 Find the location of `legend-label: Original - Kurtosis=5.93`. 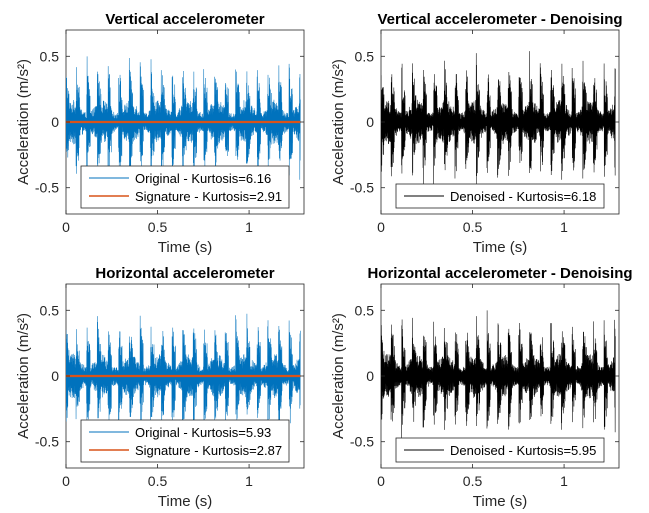

legend-label: Original - Kurtosis=5.93 is located at coordinates (203, 432).